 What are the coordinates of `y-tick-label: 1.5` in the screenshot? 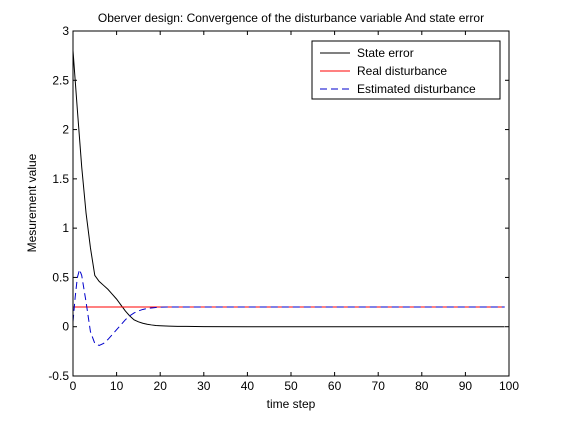 It's located at (60, 179).